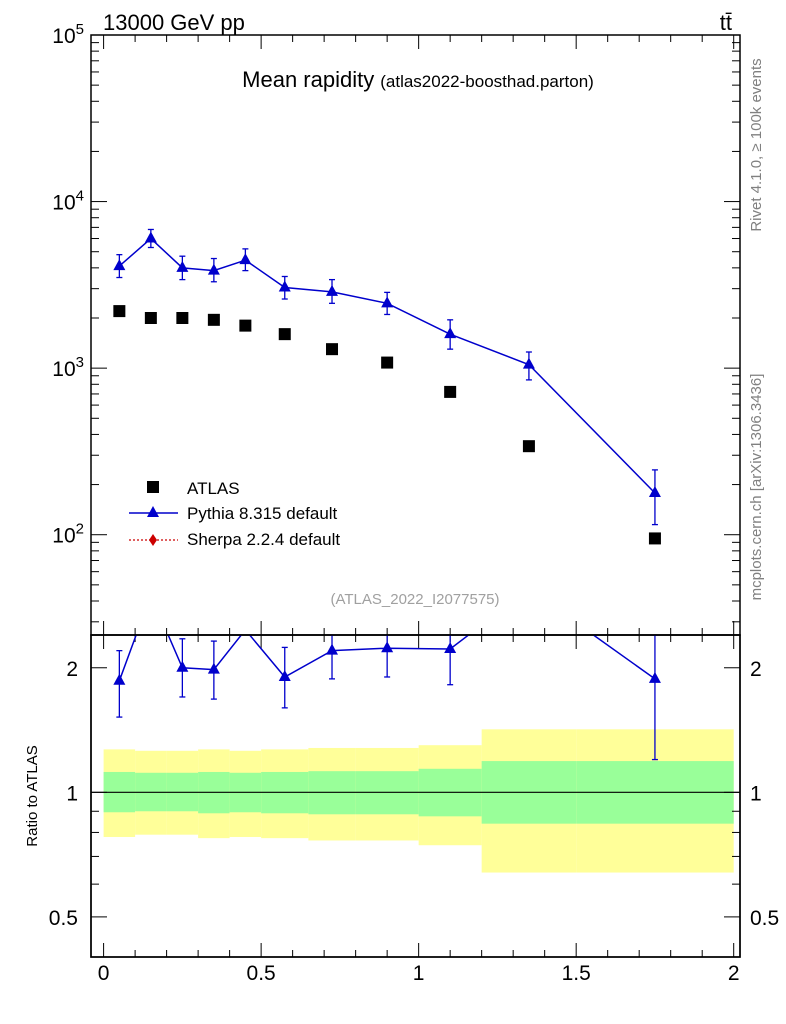  Describe the element at coordinates (72, 793) in the screenshot. I see `ratio-y-tick-label-left: 1` at that location.